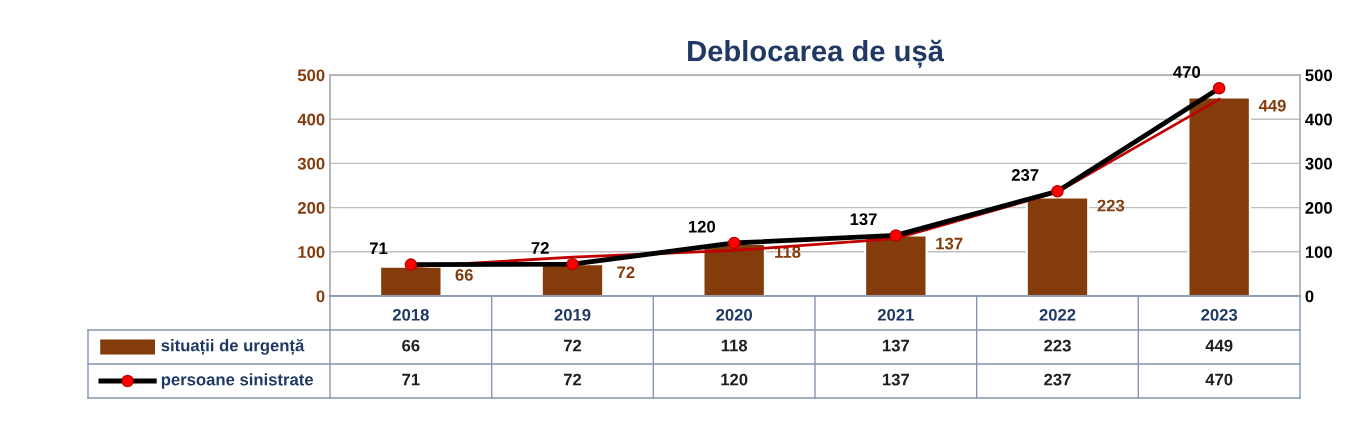 The image size is (1346, 421). What do you see at coordinates (233, 347) in the screenshot?
I see `legend-label: situații de urgență` at bounding box center [233, 347].